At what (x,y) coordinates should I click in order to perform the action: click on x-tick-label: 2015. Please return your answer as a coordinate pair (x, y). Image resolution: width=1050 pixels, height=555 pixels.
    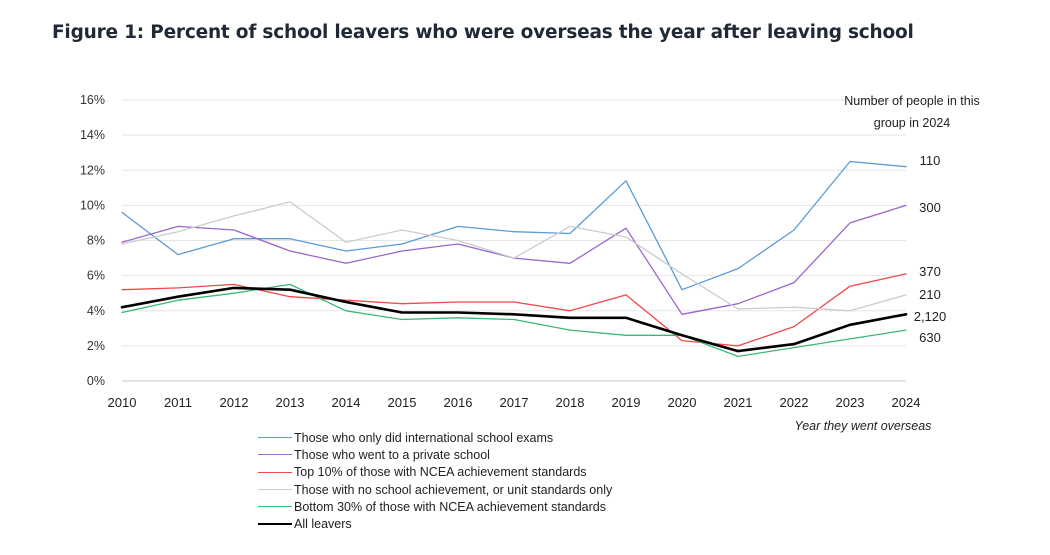
    Looking at the image, I should click on (402, 402).